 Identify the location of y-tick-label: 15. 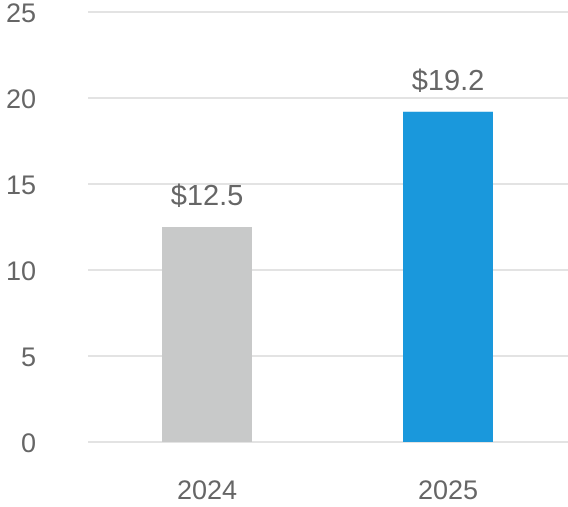
(21, 185).